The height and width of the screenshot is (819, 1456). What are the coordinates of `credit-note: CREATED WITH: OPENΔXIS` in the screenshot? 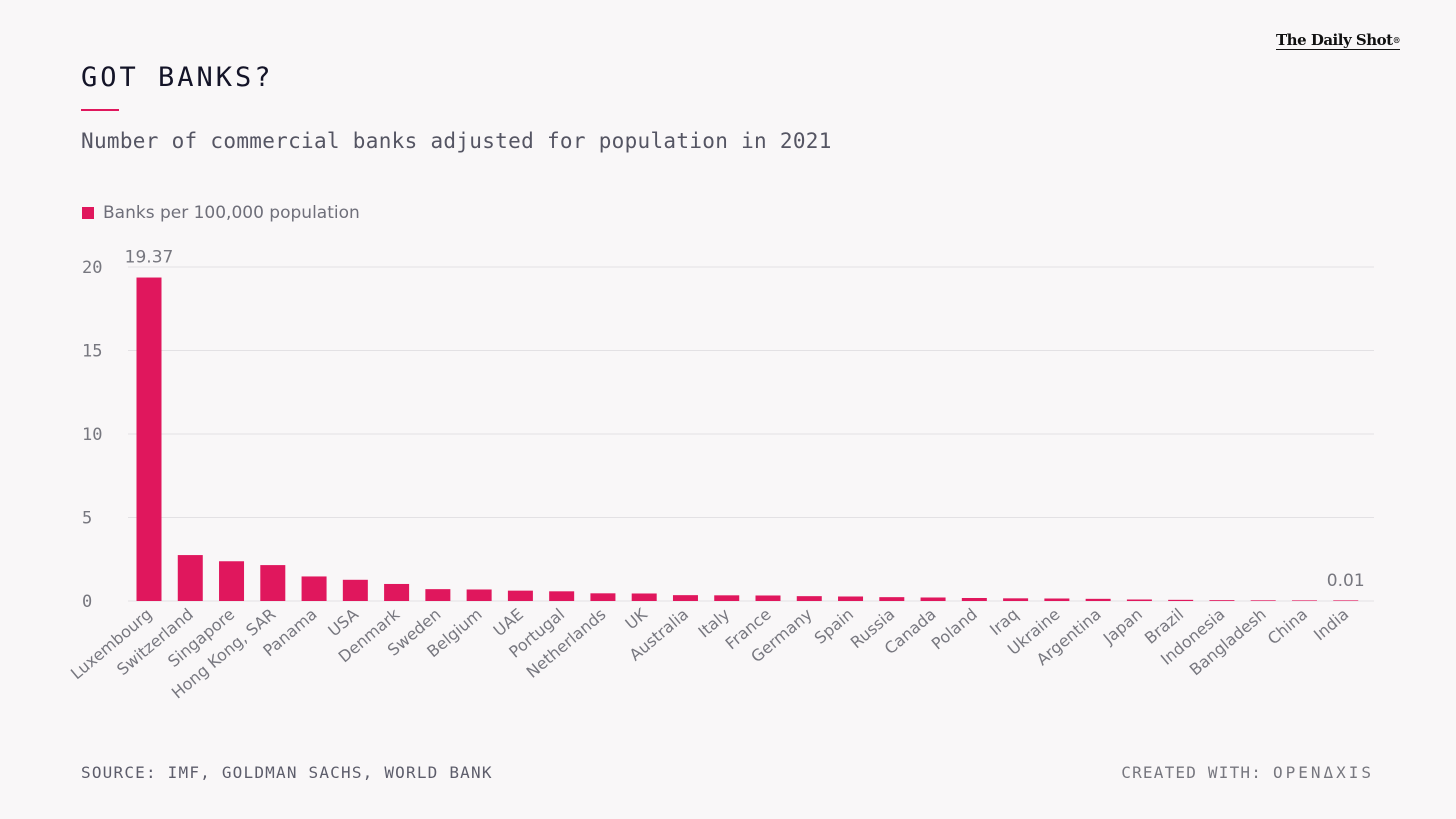 It's located at (1247, 772).